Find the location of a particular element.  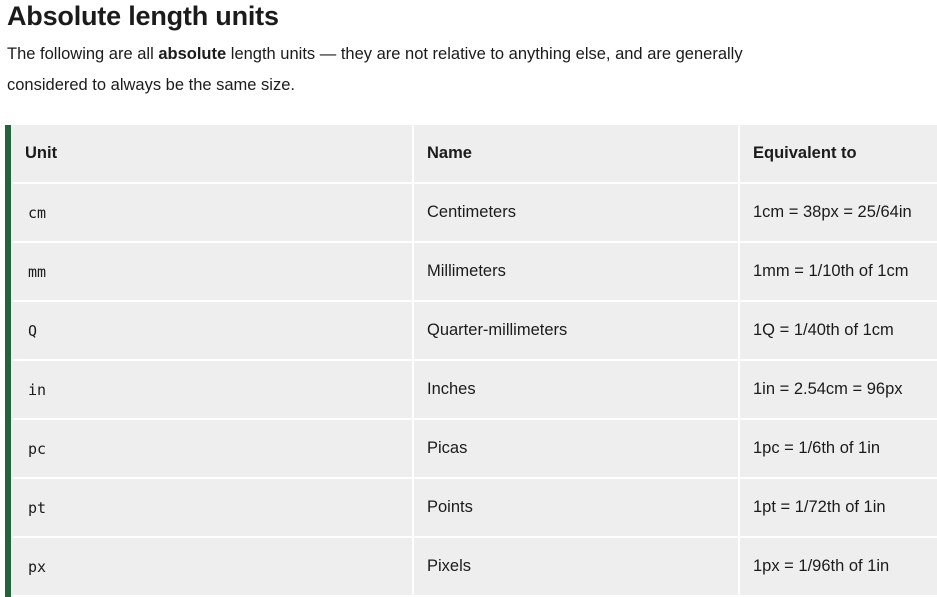

header-name: Name is located at coordinates (577, 154).